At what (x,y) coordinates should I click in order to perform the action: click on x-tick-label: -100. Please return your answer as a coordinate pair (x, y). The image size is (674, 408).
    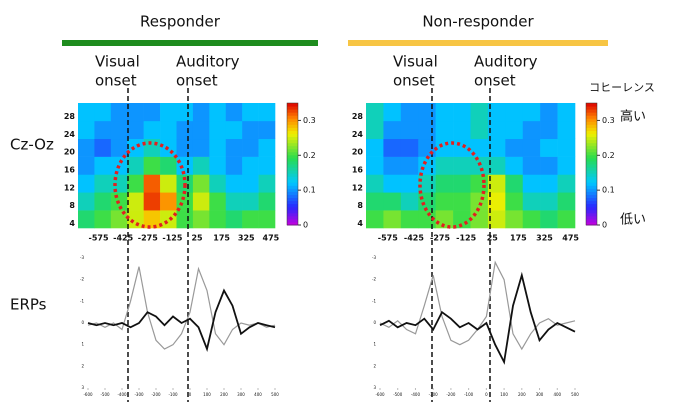
    Looking at the image, I should click on (173, 394).